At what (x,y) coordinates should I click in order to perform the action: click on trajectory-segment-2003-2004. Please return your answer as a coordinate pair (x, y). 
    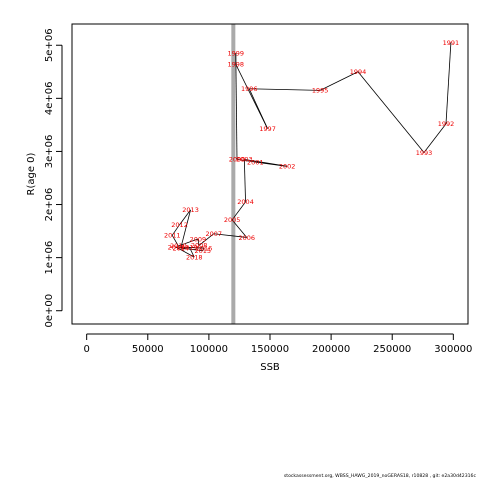
    Looking at the image, I should click on (244, 180).